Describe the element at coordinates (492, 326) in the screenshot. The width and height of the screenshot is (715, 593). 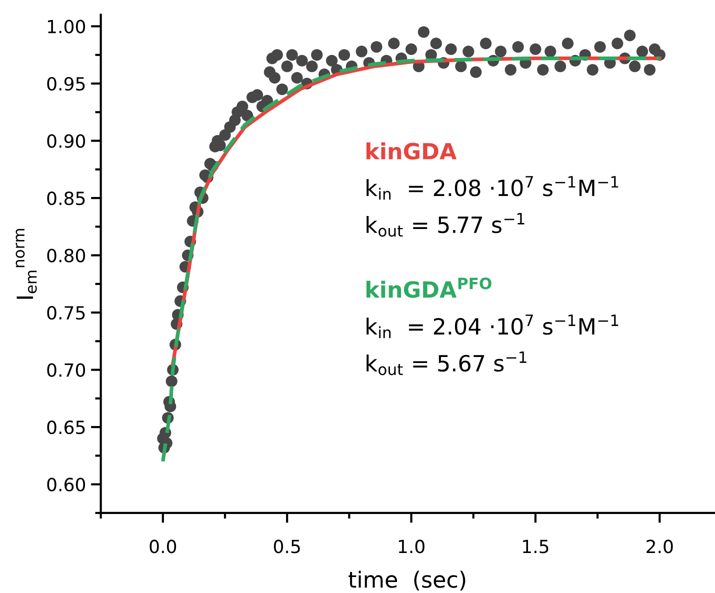
I see `annotation: k$_{in}$ = 2.04 ·10$^{7}$ s$^{−1}$M$^{−1}$` at that location.